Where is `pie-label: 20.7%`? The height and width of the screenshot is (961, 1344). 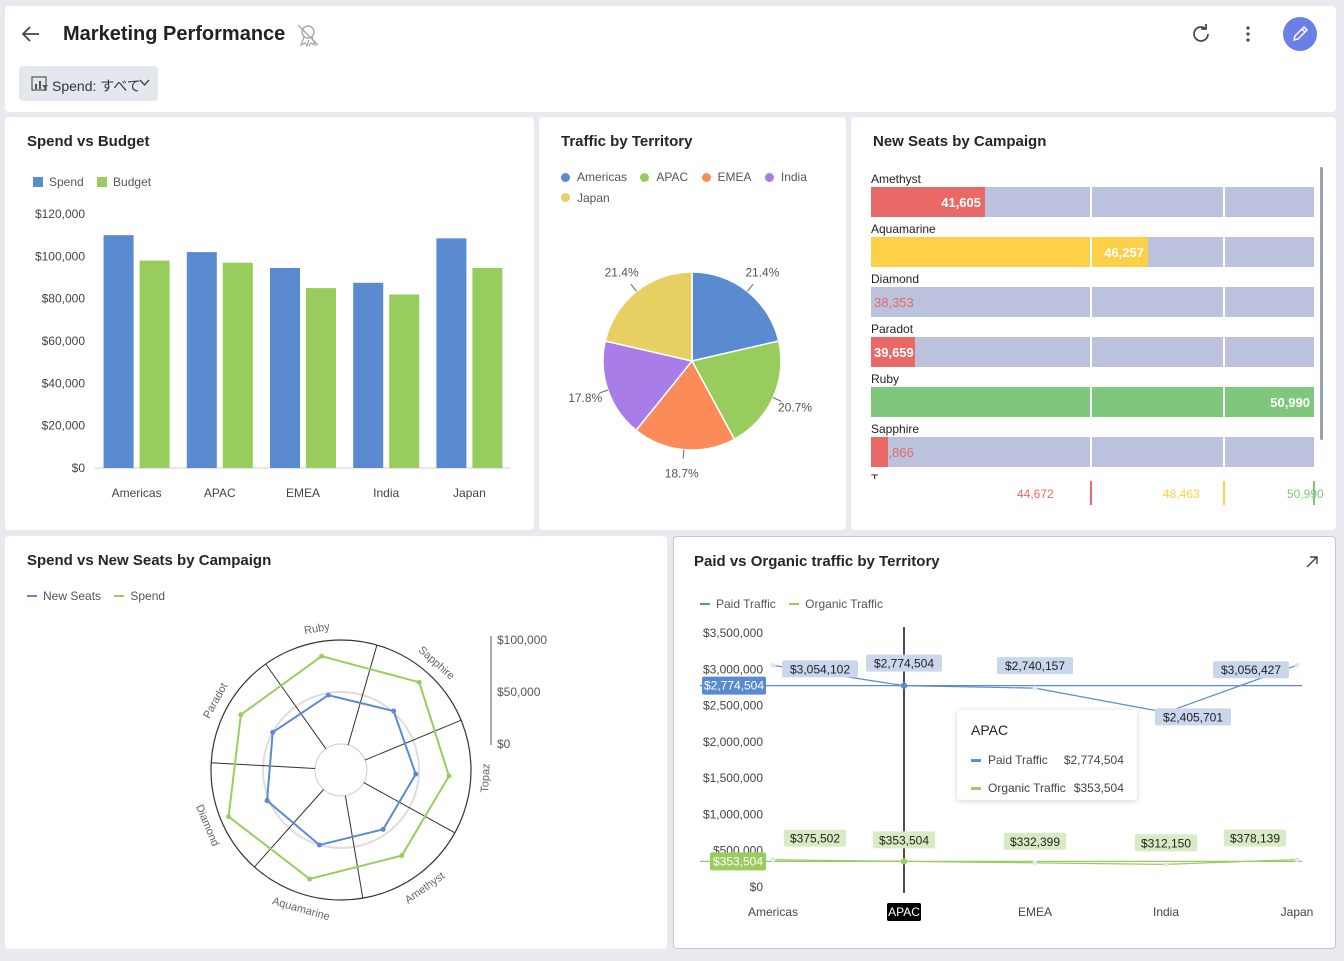
pie-label: 20.7% is located at coordinates (795, 408).